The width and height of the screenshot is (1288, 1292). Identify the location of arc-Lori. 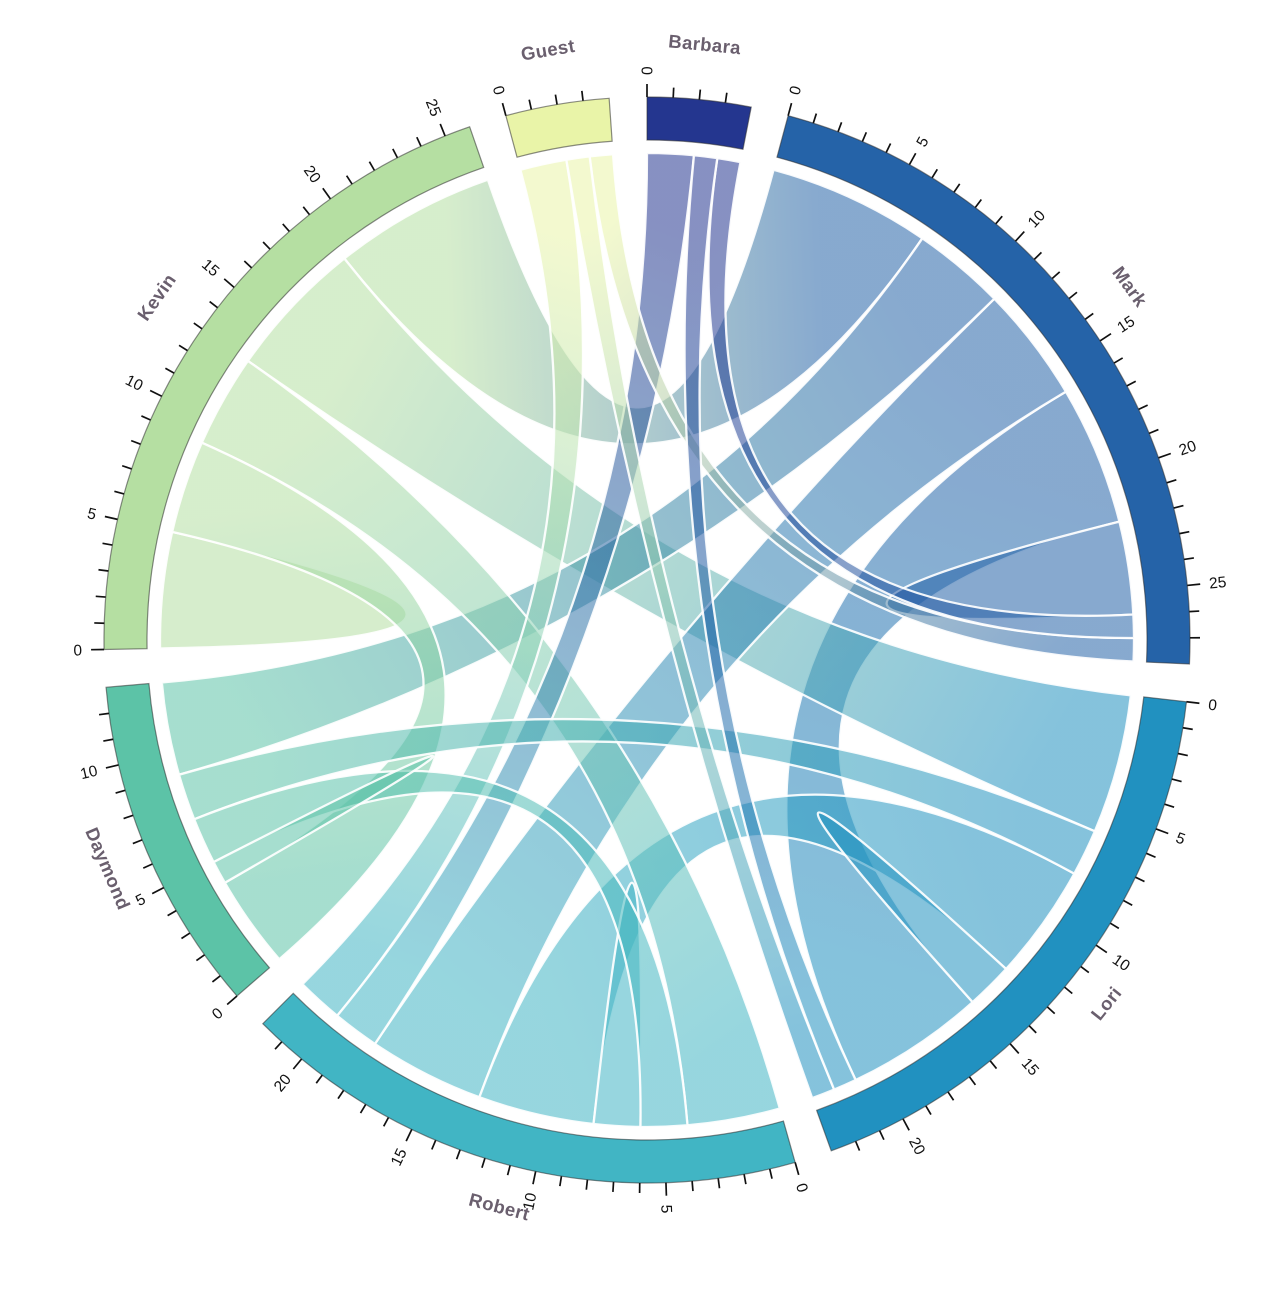
(1001, 924).